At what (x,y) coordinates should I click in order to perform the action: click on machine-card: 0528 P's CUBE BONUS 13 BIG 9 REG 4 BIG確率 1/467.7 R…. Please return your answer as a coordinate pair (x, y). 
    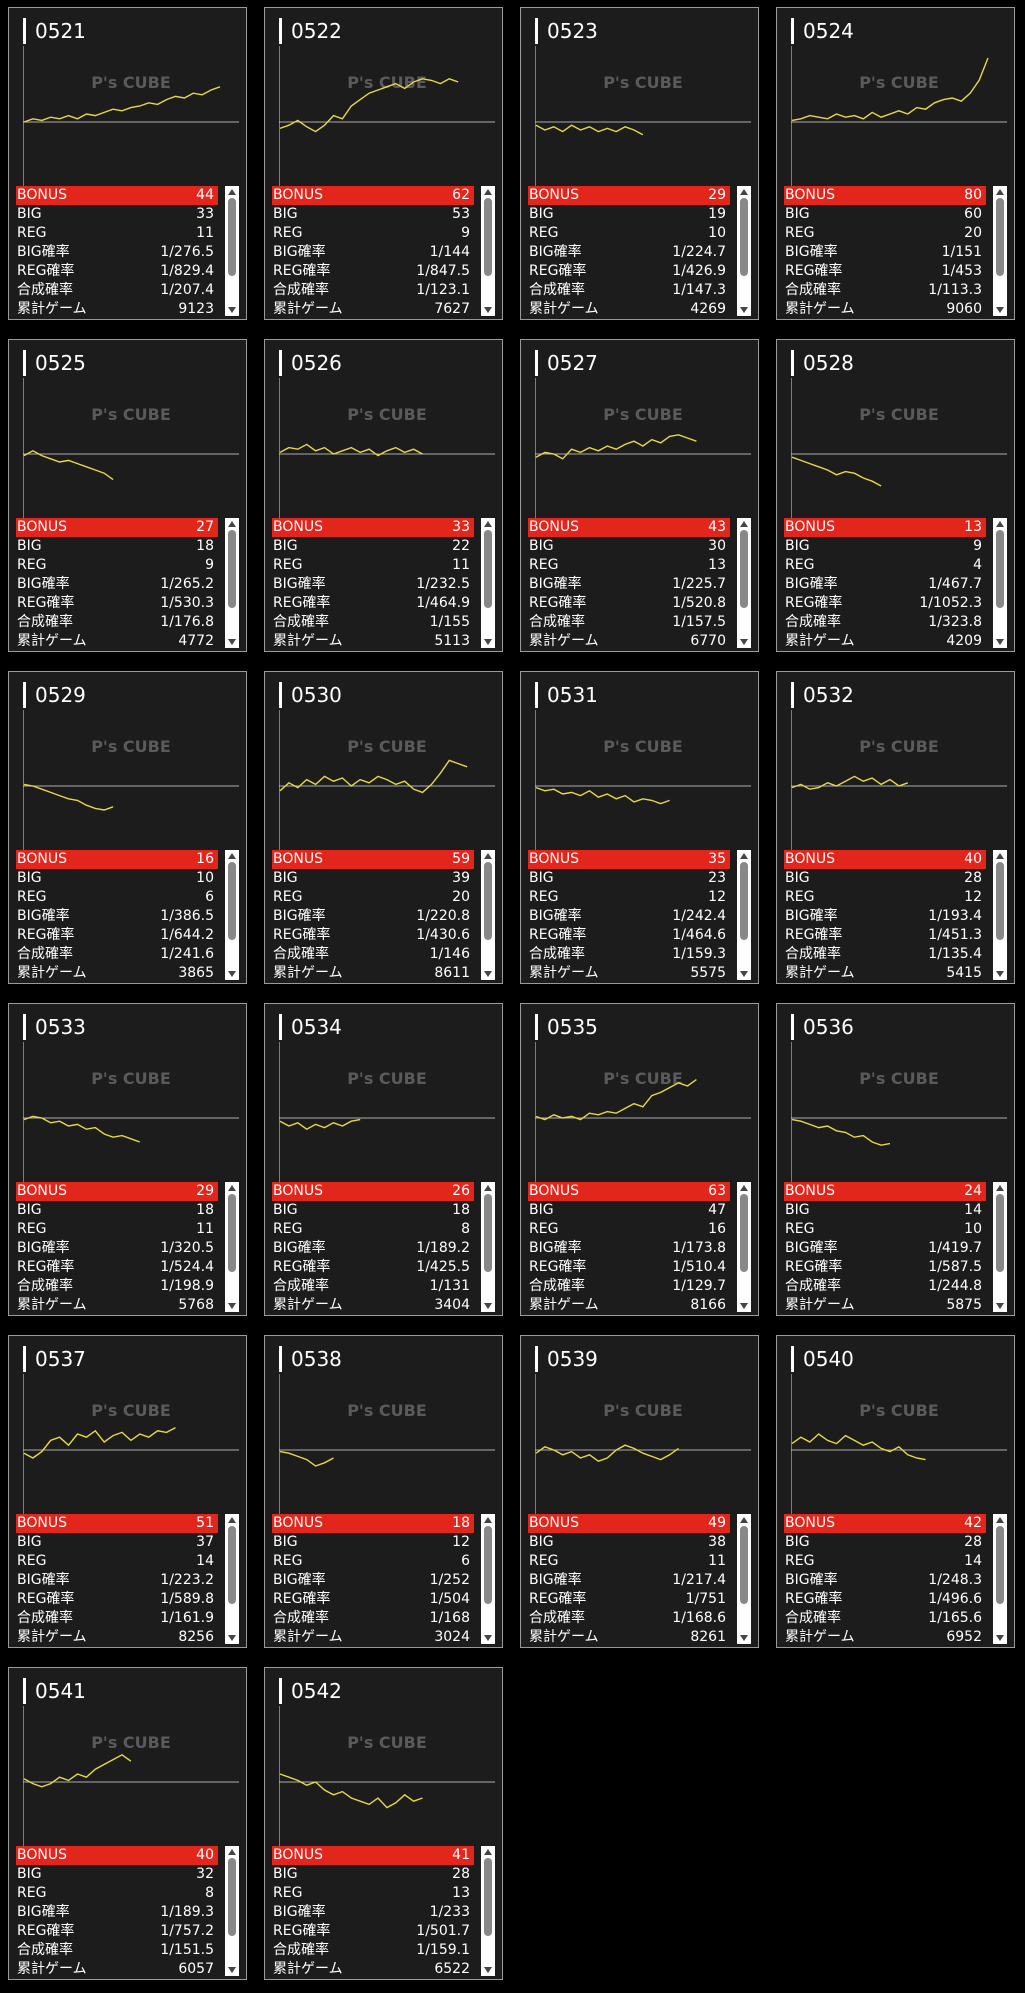
    Looking at the image, I should click on (895, 495).